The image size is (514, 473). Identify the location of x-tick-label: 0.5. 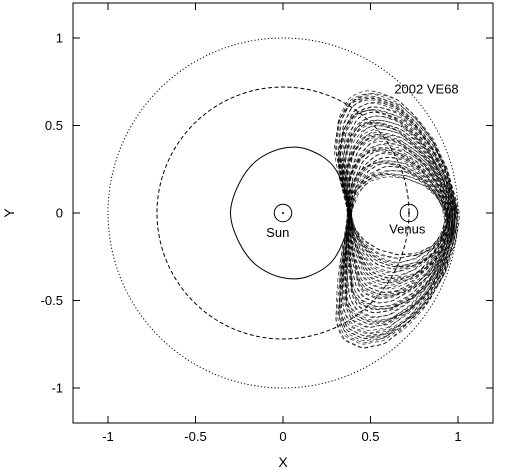
(370, 436).